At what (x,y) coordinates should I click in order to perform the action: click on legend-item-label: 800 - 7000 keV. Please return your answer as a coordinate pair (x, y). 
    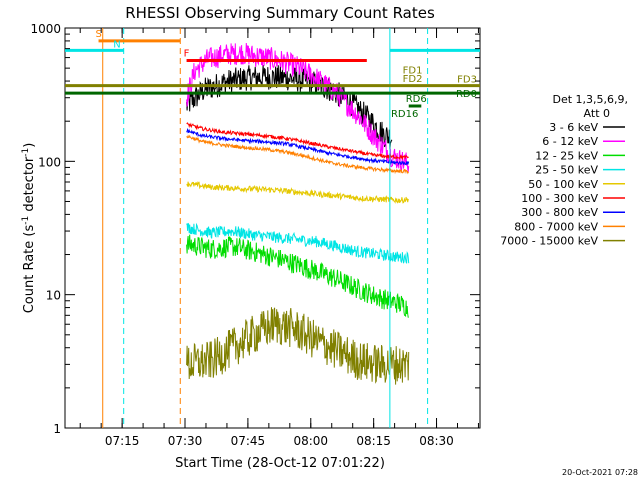
    Looking at the image, I should click on (556, 226).